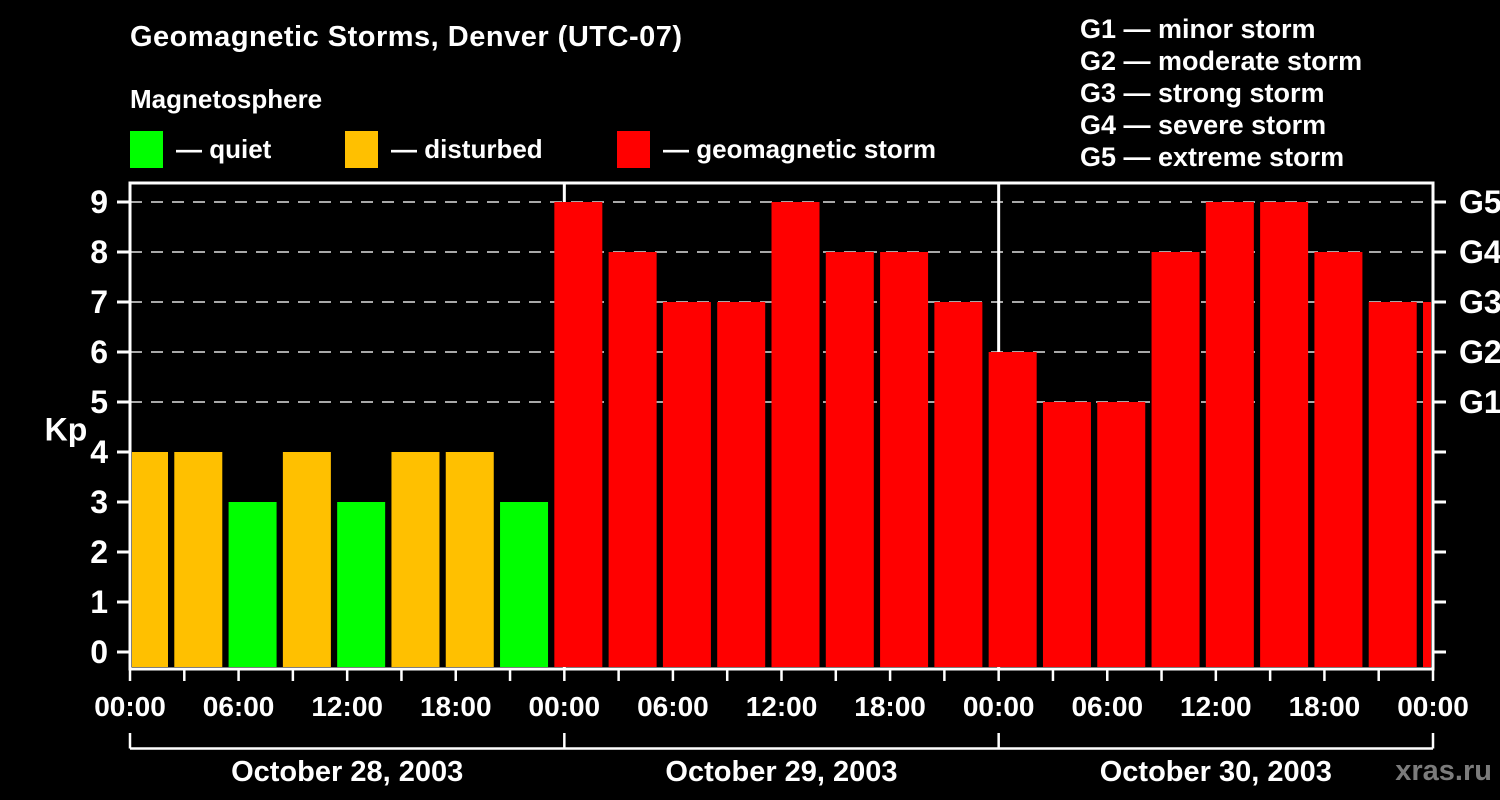  What do you see at coordinates (226, 99) in the screenshot?
I see `chart-subtitle: Magnetosphere` at bounding box center [226, 99].